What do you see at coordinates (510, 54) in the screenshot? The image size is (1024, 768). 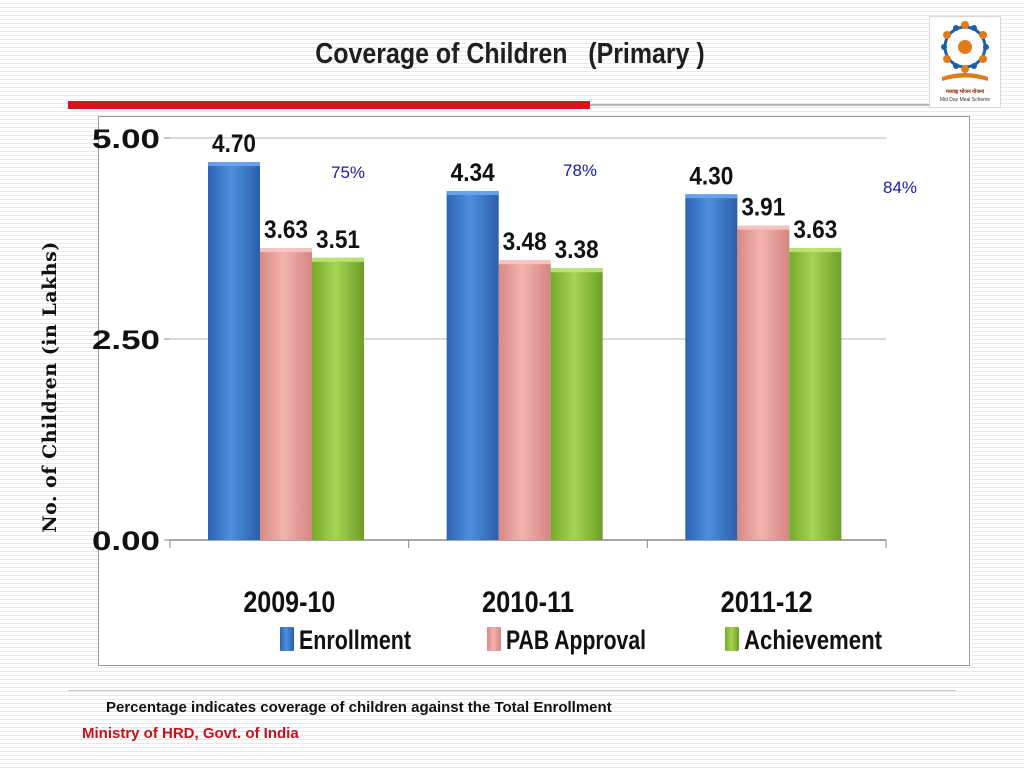 I see `page-title: Coverage of Children (Primary )` at bounding box center [510, 54].